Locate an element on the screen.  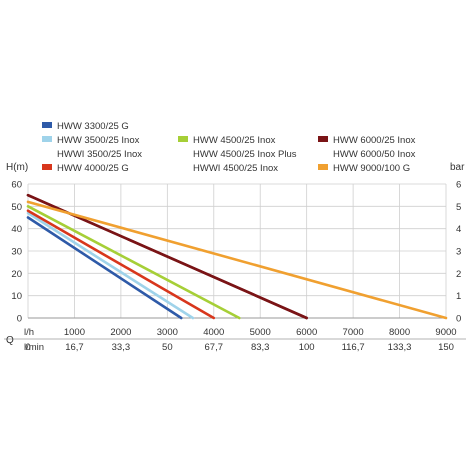
y-right-tick-label: 2 is located at coordinates (458, 274).